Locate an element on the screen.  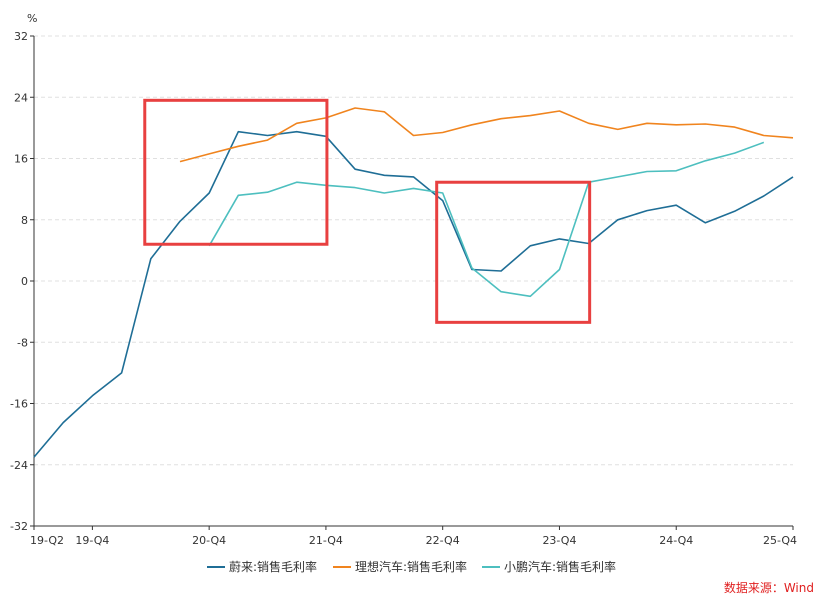
x-tick-label: 20-Q4 is located at coordinates (209, 540).